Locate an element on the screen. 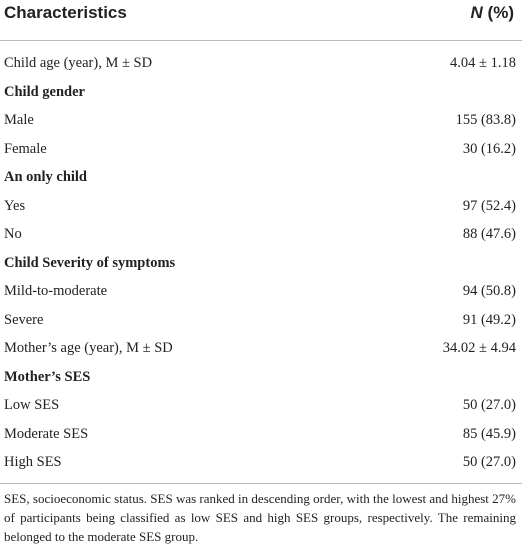 The image size is (522, 557). header-n: N (%) is located at coordinates (492, 13).